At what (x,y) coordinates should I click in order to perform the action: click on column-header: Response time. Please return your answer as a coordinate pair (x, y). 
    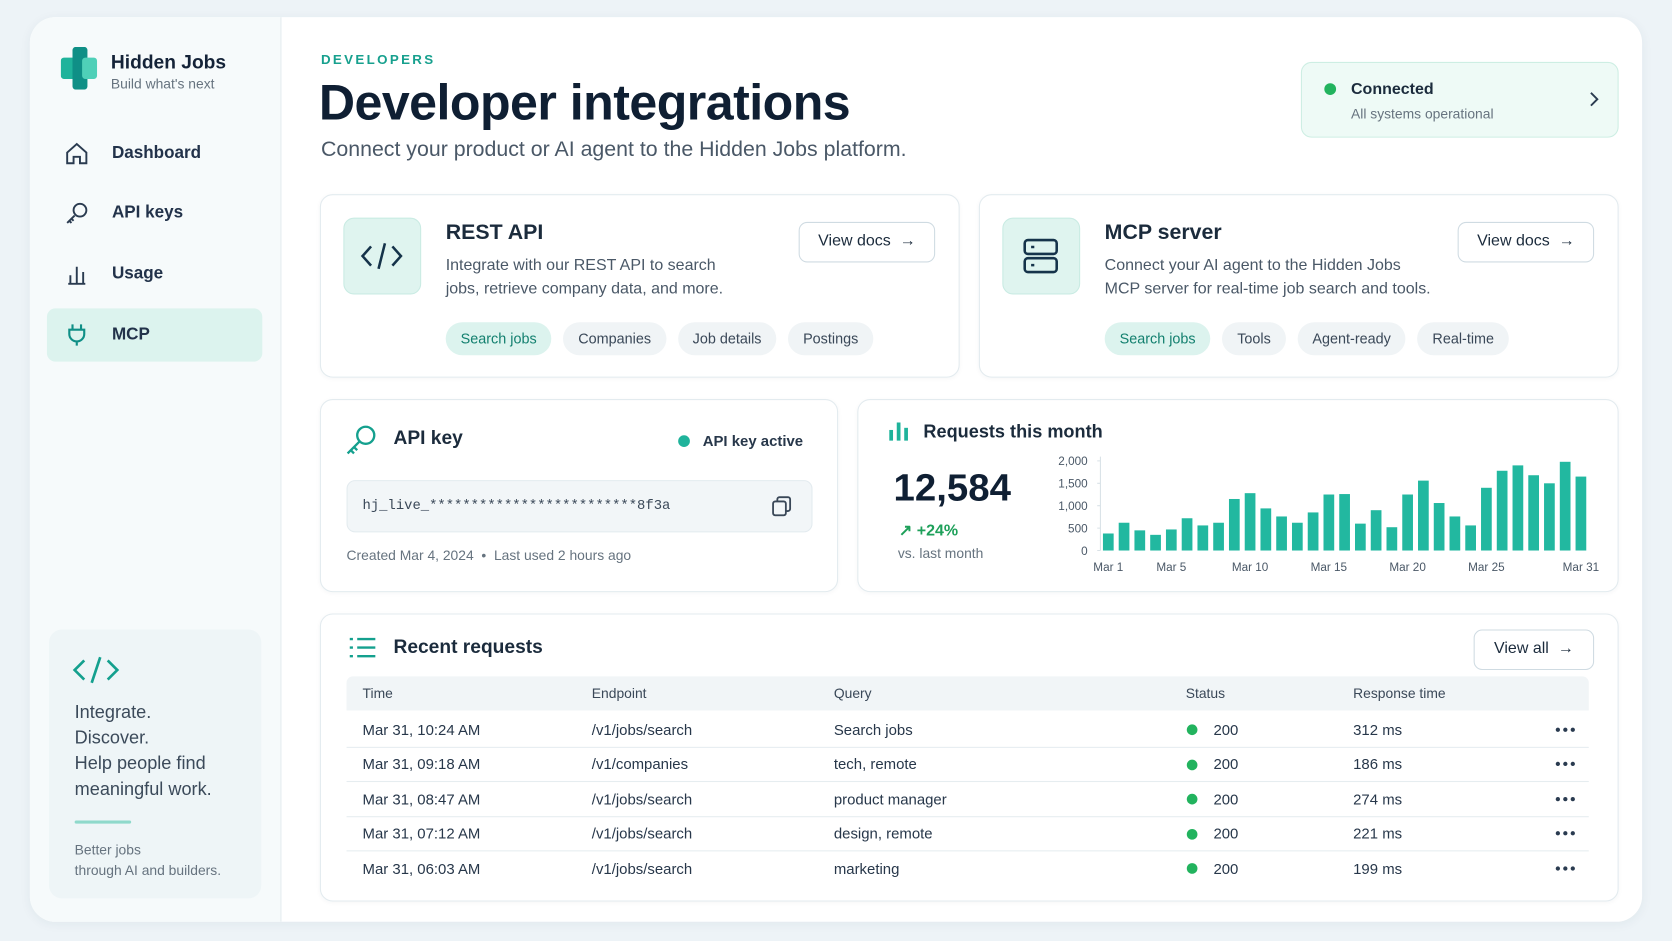
    Looking at the image, I should click on (1399, 692).